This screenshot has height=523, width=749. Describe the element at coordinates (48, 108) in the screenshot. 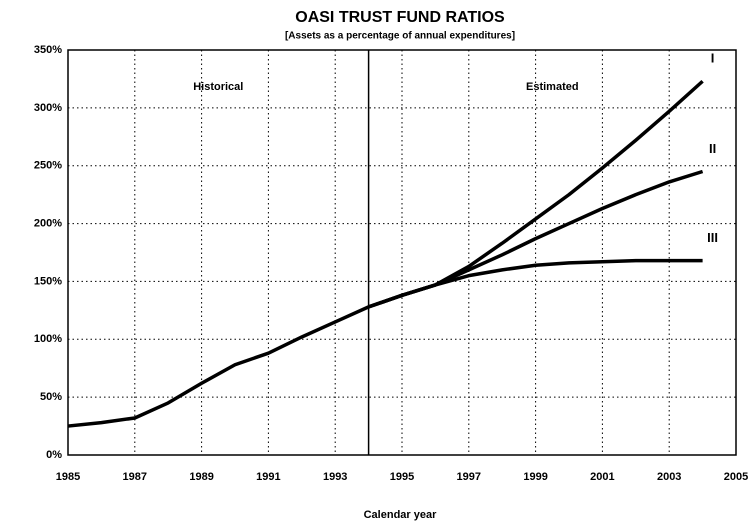

I see `y-tick-label: 300%` at that location.